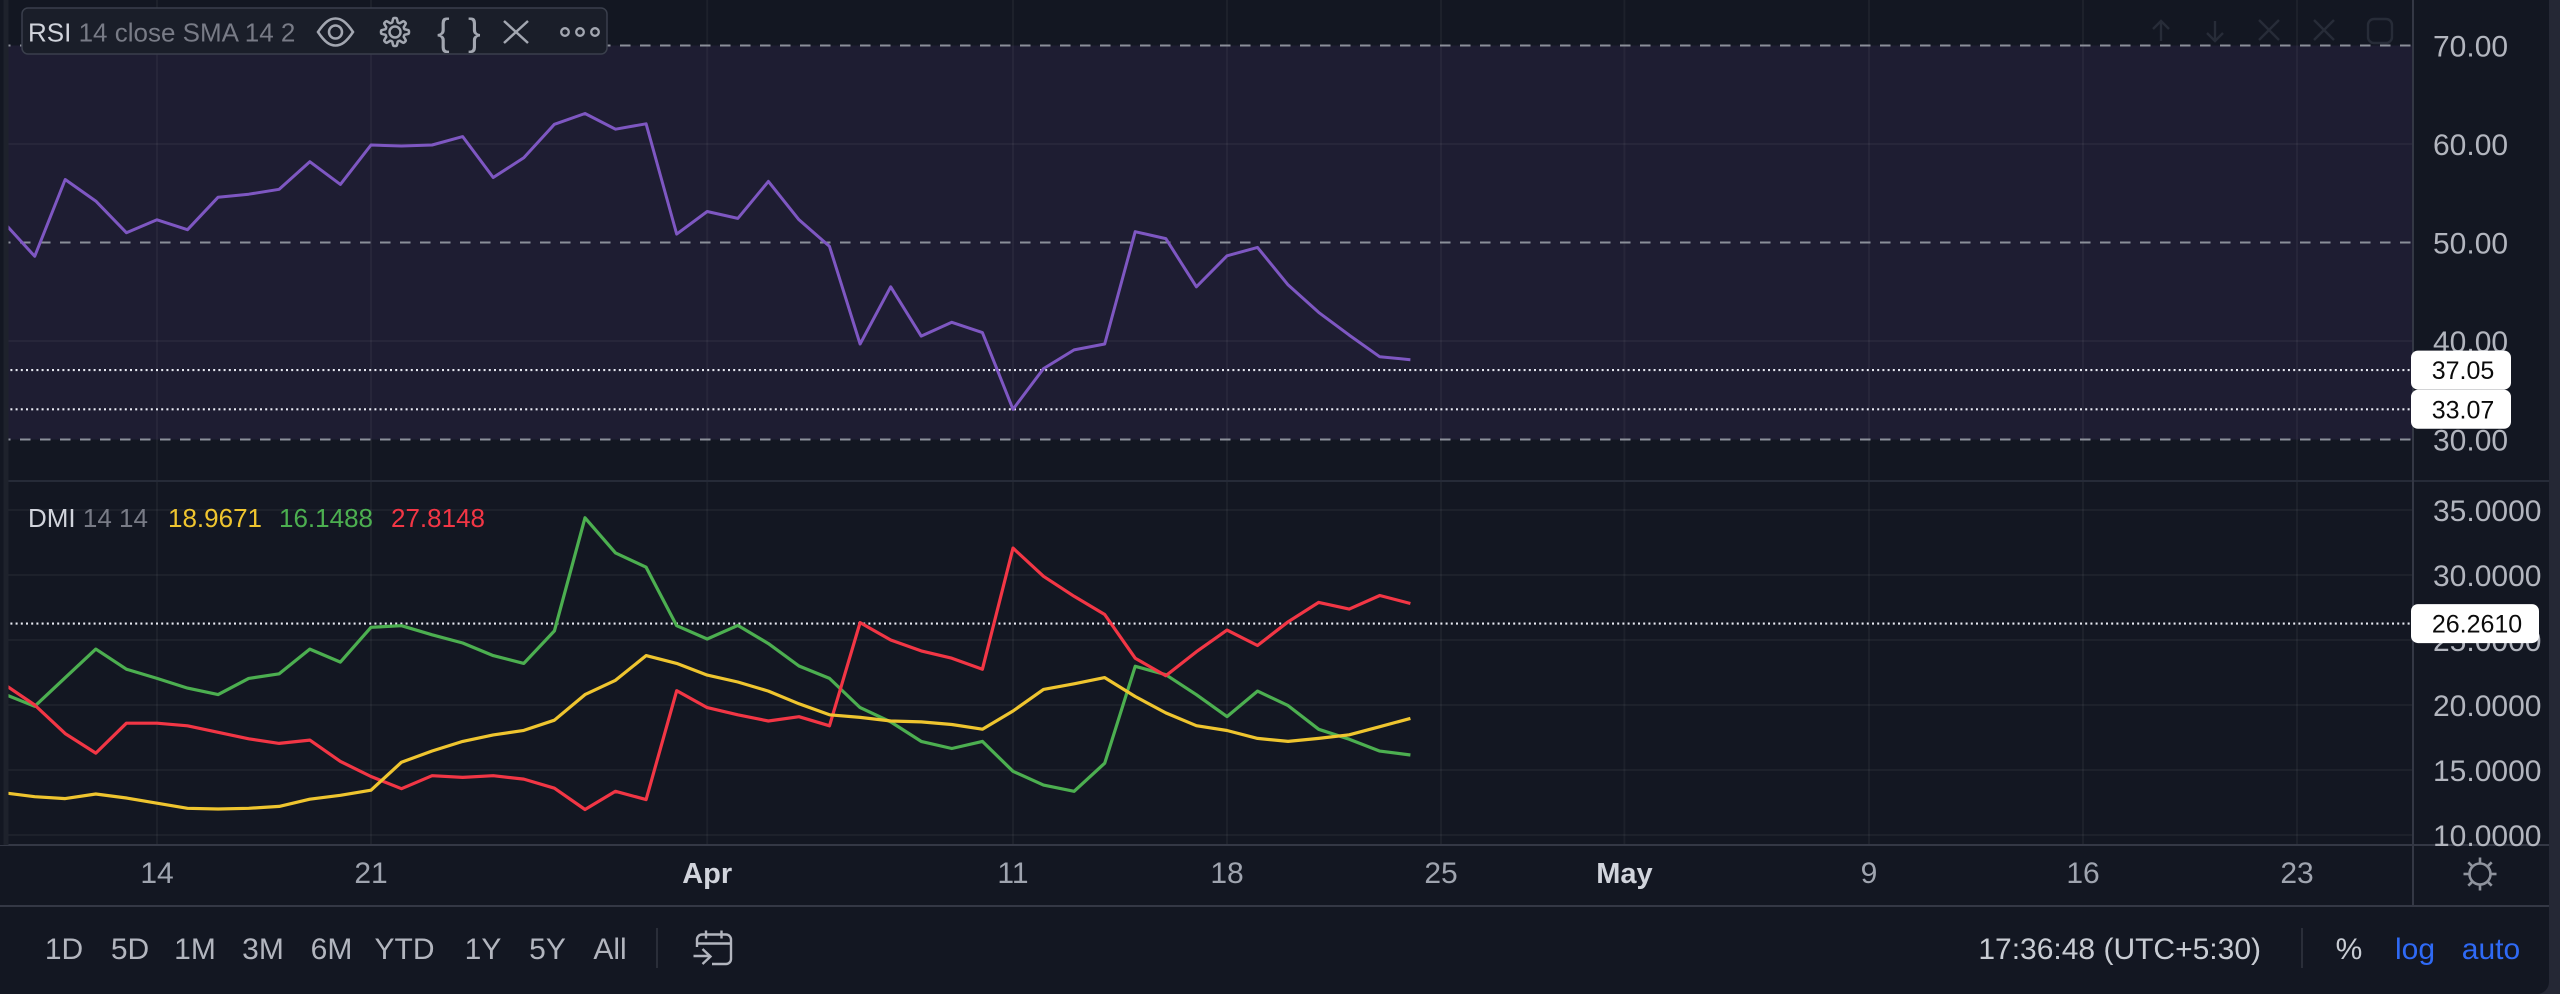  What do you see at coordinates (263, 949) in the screenshot?
I see `svg-text: 3M` at bounding box center [263, 949].